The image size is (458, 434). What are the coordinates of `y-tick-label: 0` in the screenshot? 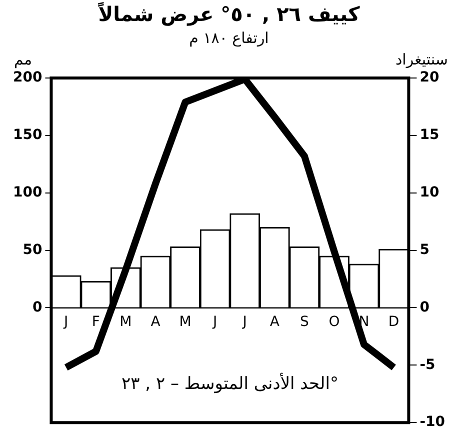 It's located at (37, 307).